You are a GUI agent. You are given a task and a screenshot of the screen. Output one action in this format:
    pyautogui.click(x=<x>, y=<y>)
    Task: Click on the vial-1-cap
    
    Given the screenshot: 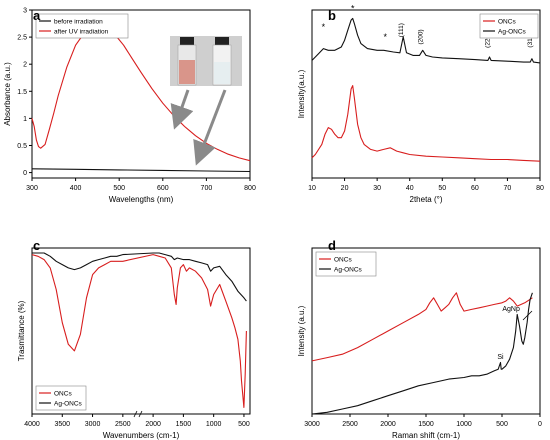 What is the action you would take?
    pyautogui.click(x=187, y=41)
    